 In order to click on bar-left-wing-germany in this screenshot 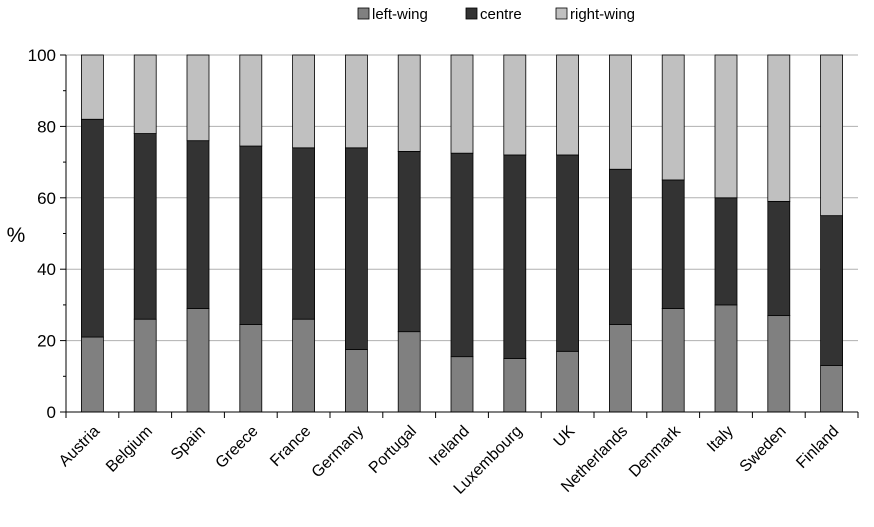, I will do `click(356, 381)`.